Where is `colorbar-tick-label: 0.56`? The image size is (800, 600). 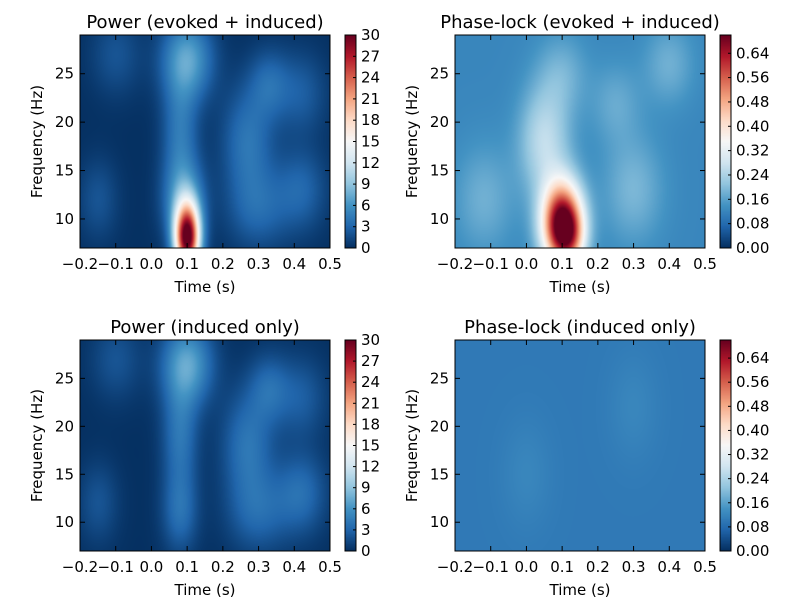 colorbar-tick-label: 0.56 is located at coordinates (752, 382).